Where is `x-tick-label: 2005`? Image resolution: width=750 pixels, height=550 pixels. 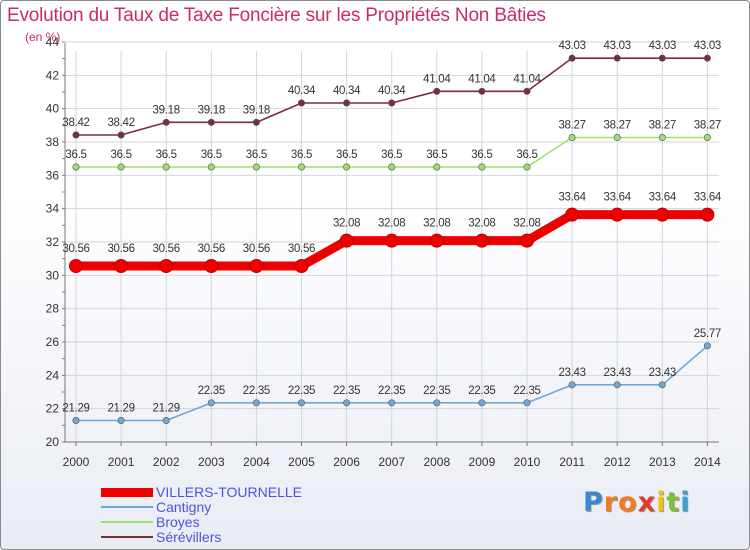 x-tick-label: 2005 is located at coordinates (301, 462).